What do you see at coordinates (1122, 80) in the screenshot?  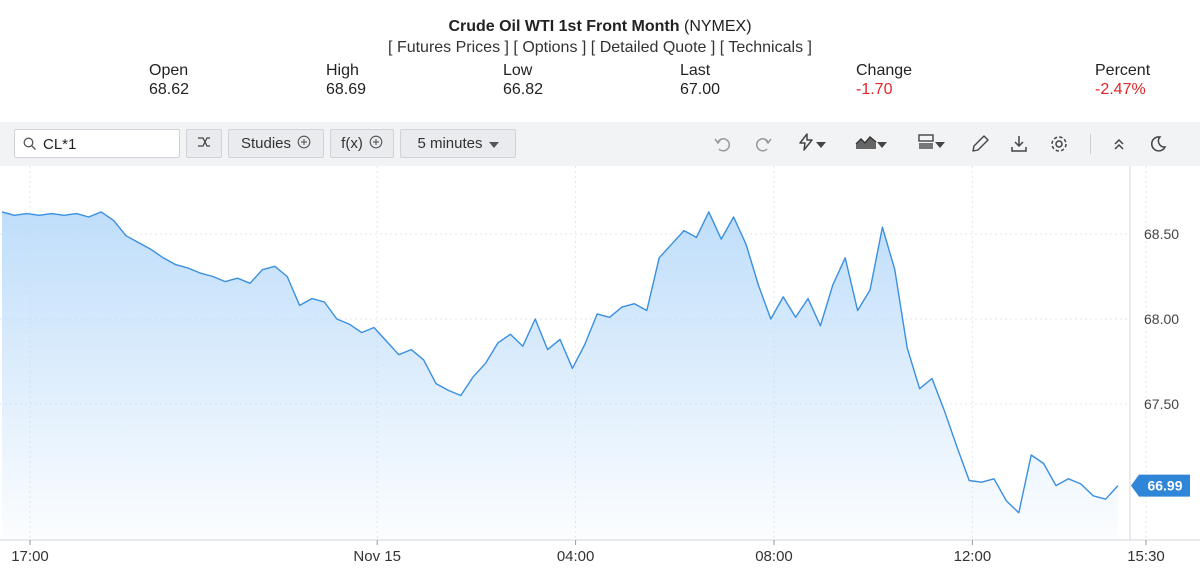 I see `stat-percent: Percent -2.47%` at bounding box center [1122, 80].